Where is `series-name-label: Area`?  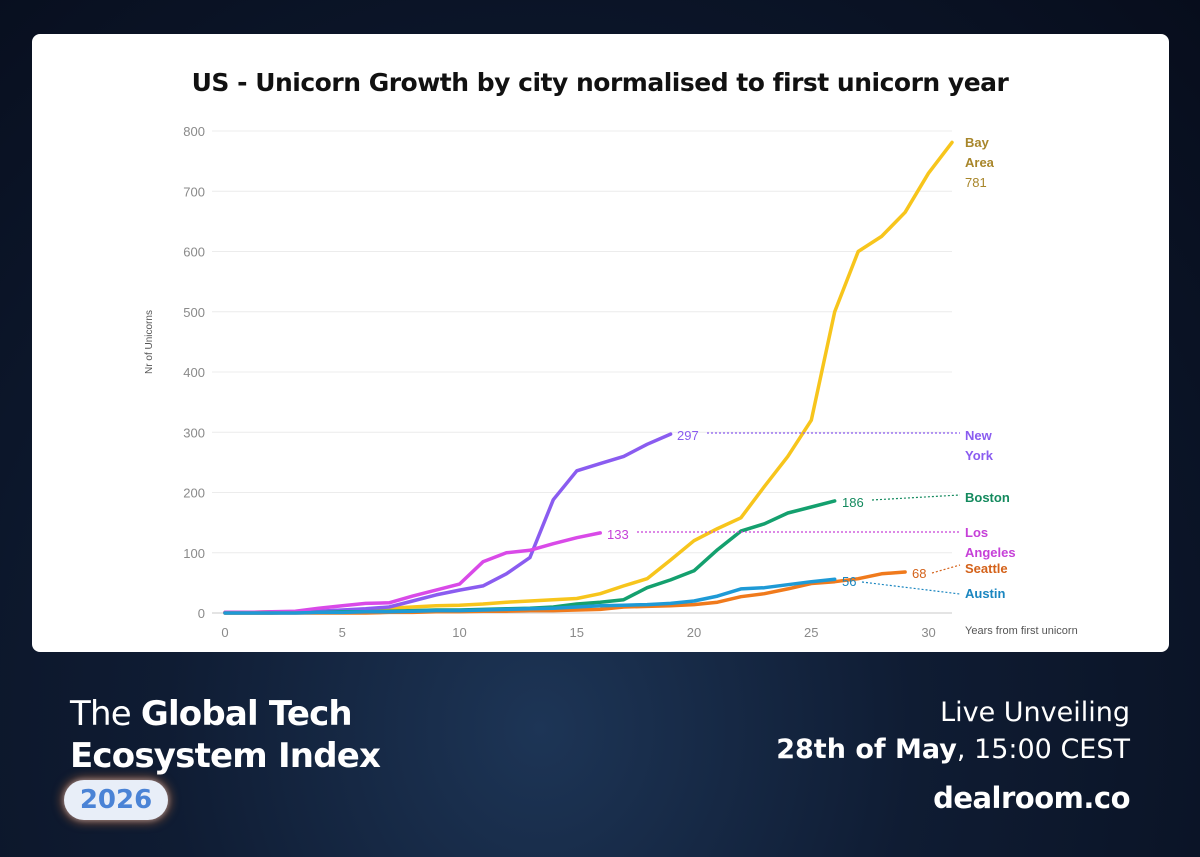 series-name-label: Area is located at coordinates (980, 162).